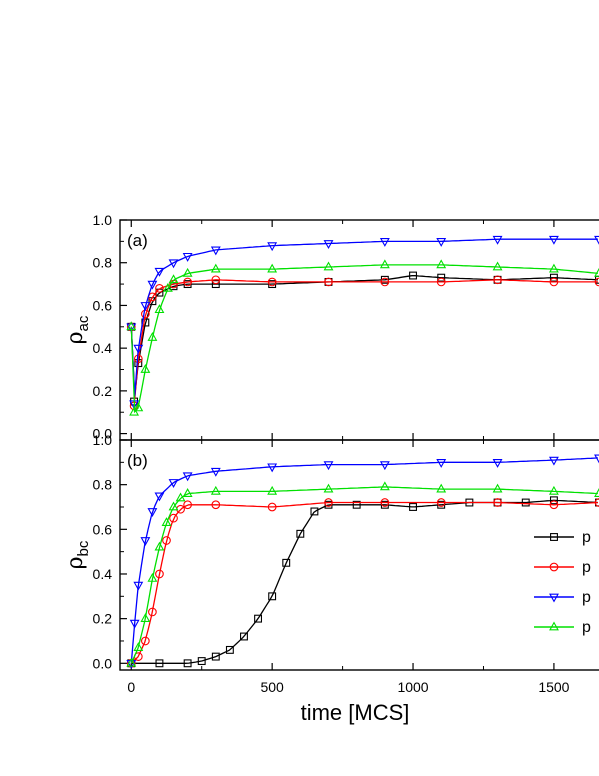  What do you see at coordinates (412, 687) in the screenshot?
I see `x-tick-label: 1000` at bounding box center [412, 687].